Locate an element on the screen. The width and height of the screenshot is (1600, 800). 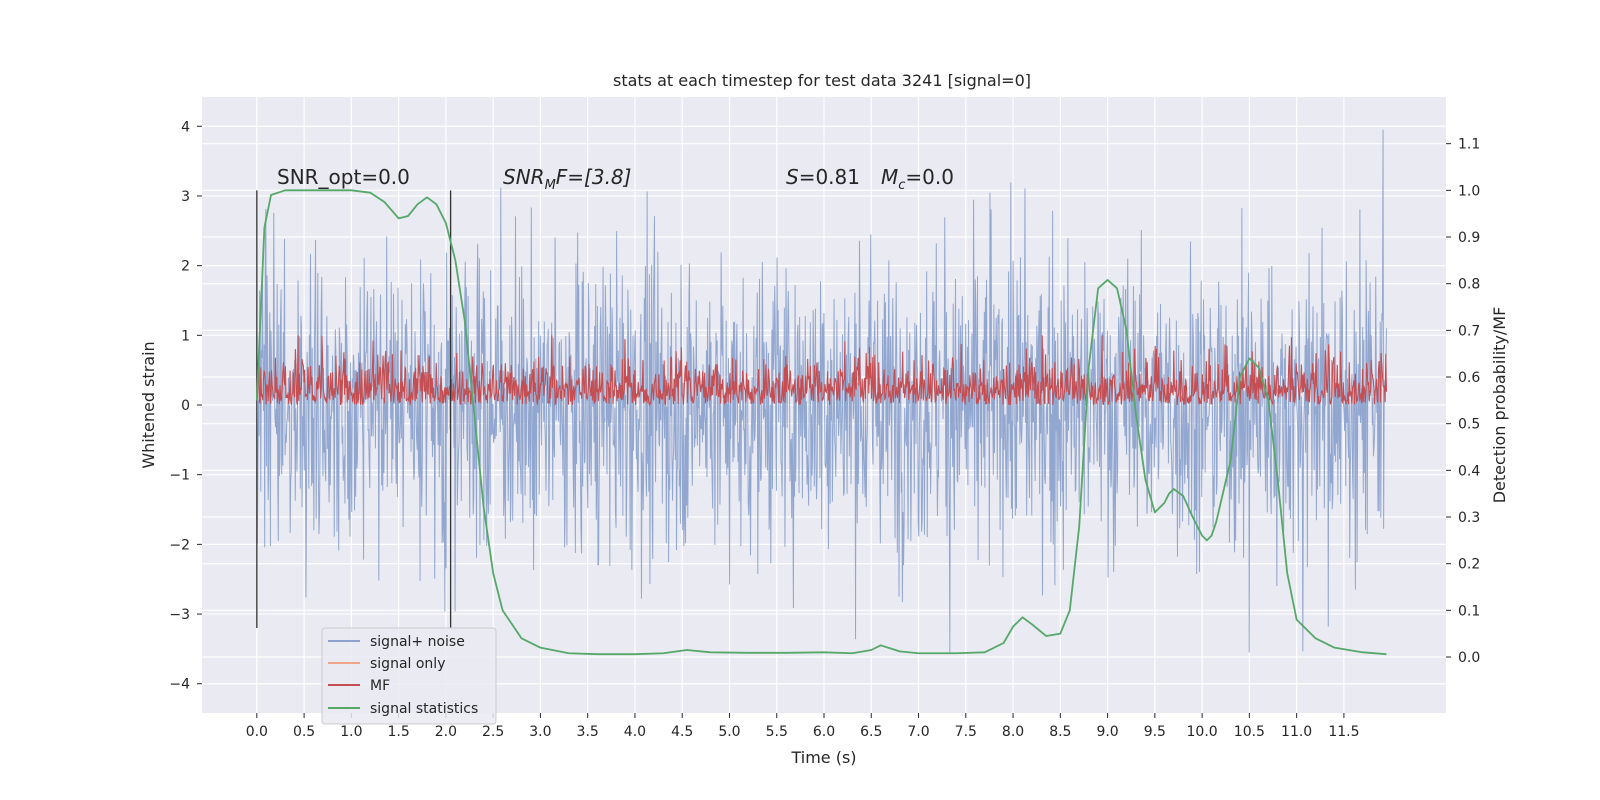
y-tick-labels-right: 1.1 1.0 0.9 0.8 0.7 0.6 0.5 0.4 0.3 0.2 0.1 0.0 is located at coordinates (1463, 401).